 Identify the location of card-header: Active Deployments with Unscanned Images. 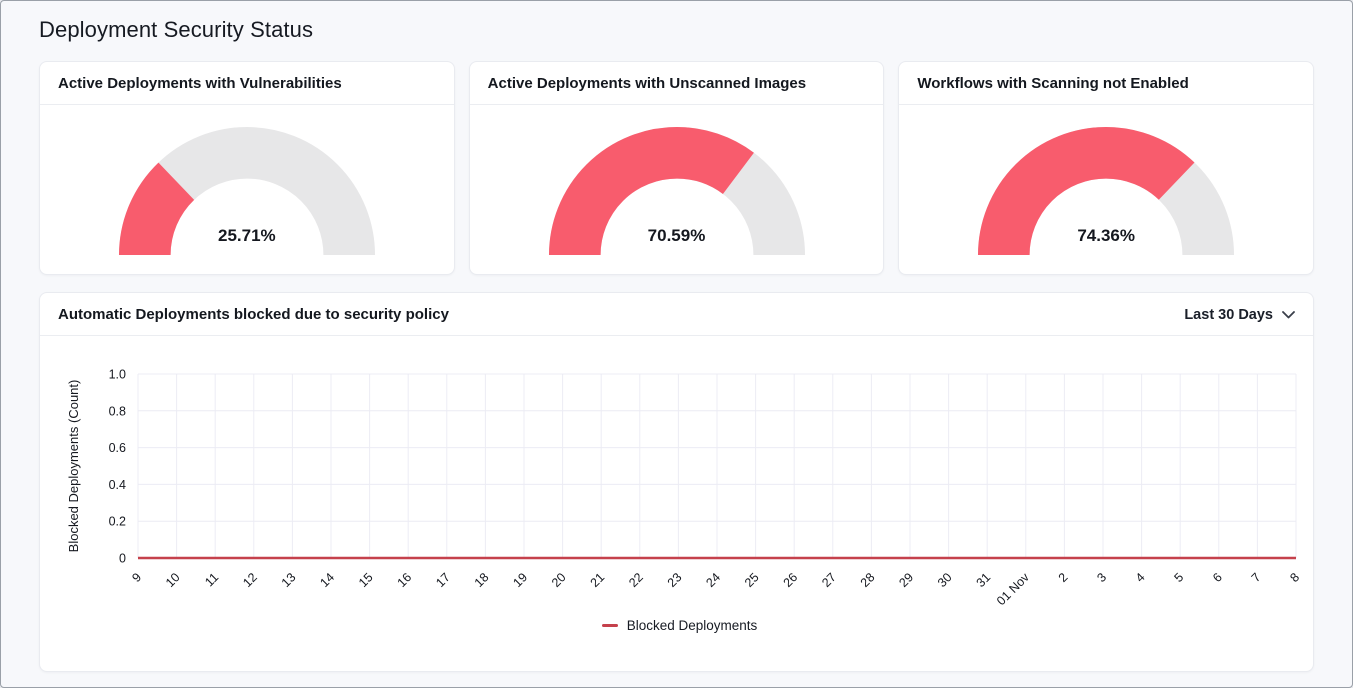
(676, 83).